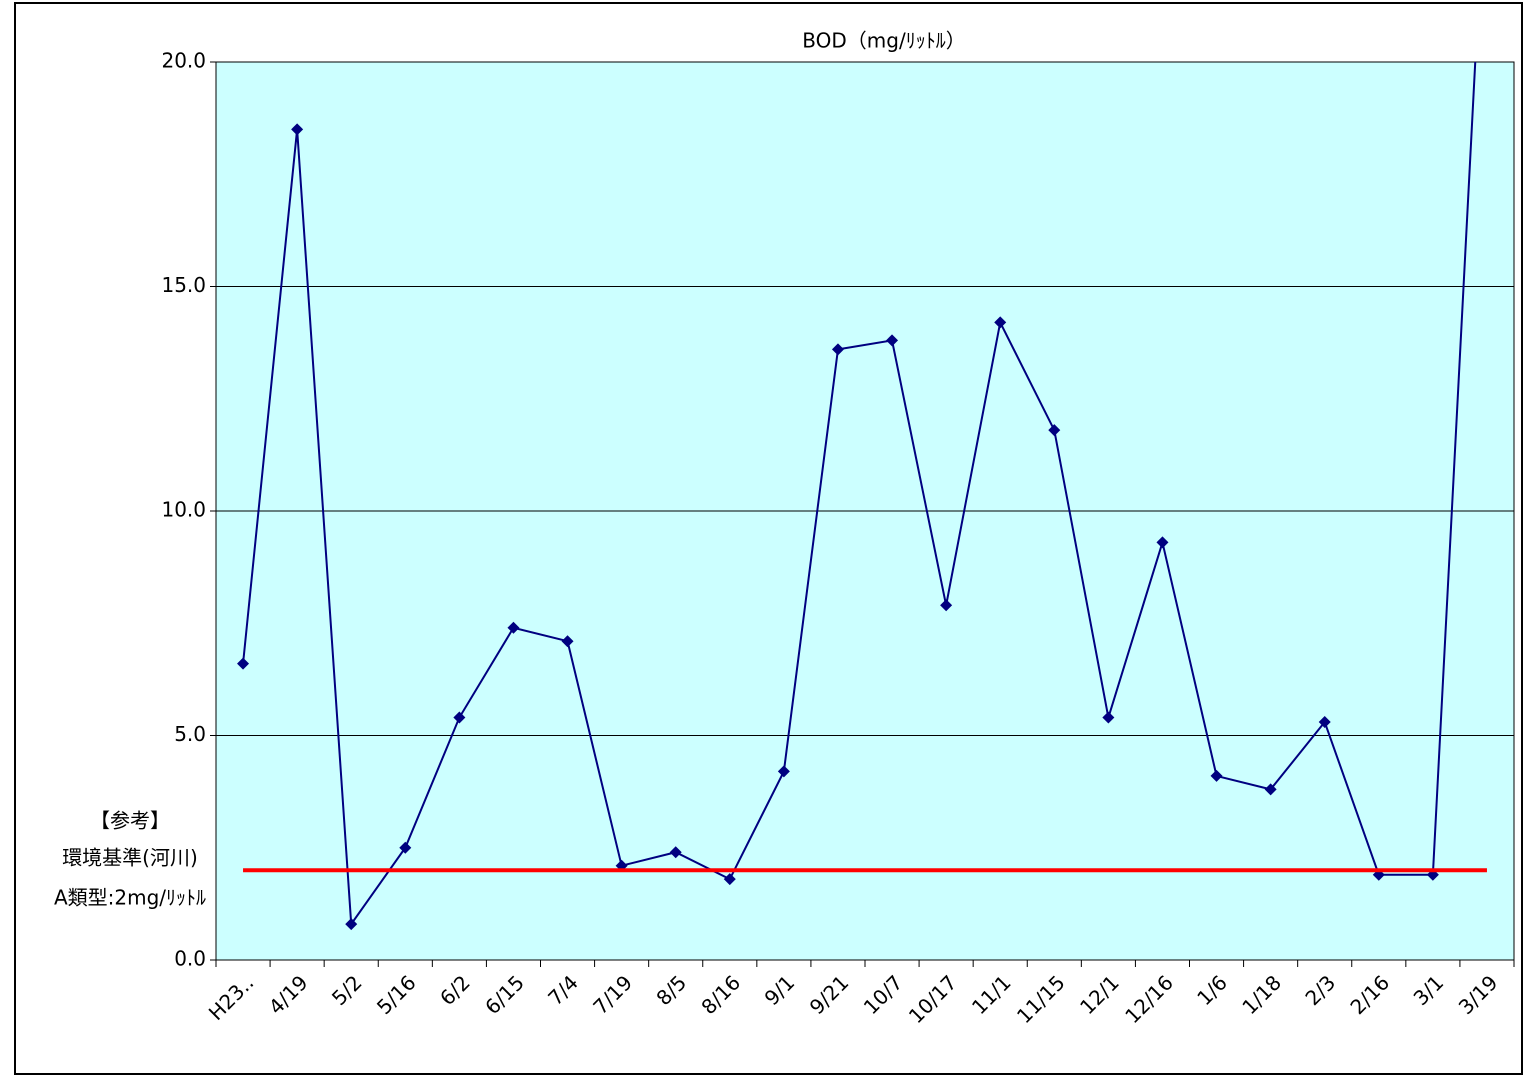  What do you see at coordinates (183, 285) in the screenshot?
I see `y-tick-label: 15.0` at bounding box center [183, 285].